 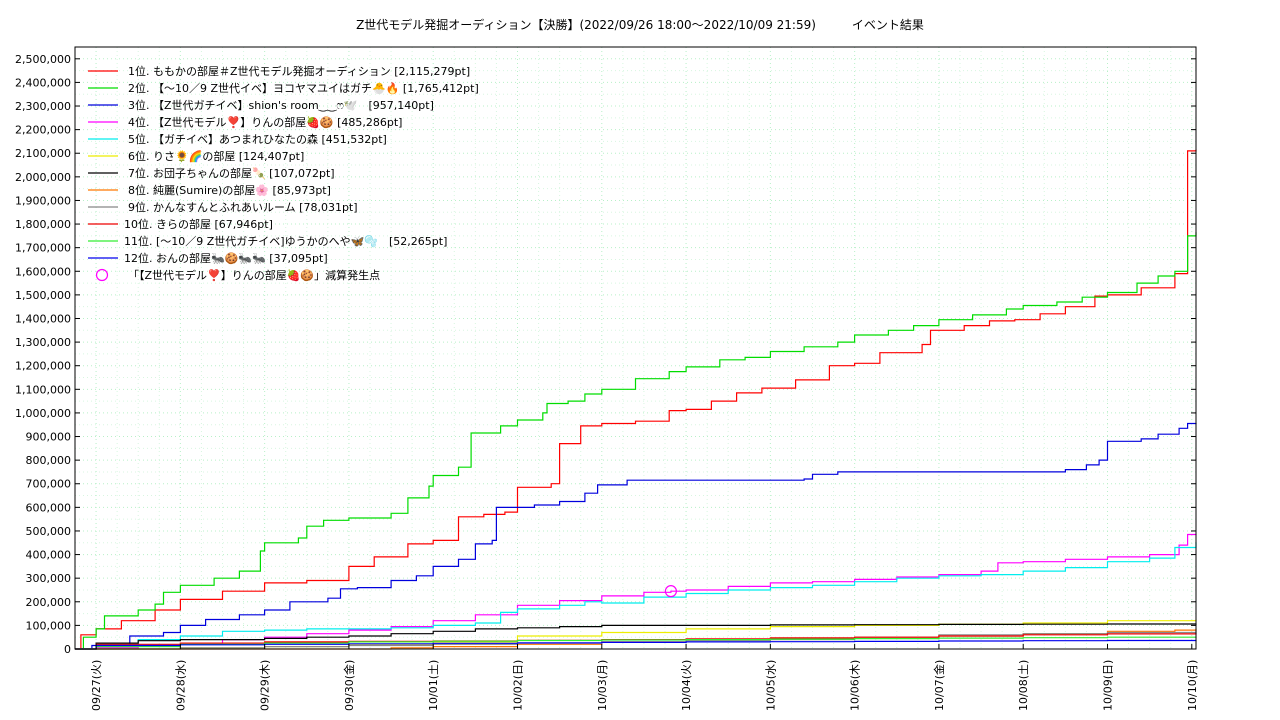 What do you see at coordinates (216, 156) in the screenshot?
I see `legend-entry: 6位. りさ🌻🌈の部屋 [124,407pt]` at bounding box center [216, 156].